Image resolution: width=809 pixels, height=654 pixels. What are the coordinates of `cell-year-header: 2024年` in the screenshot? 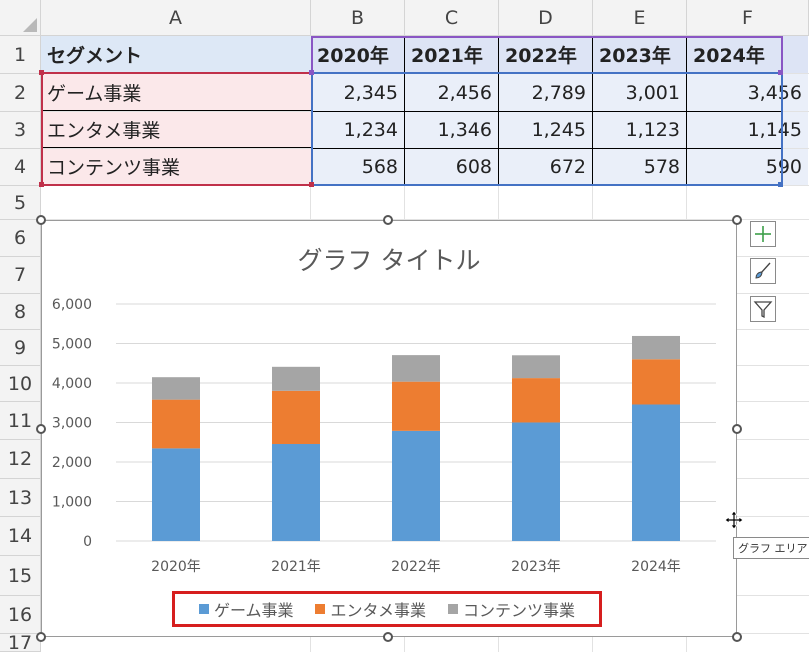 It's located at (747, 54).